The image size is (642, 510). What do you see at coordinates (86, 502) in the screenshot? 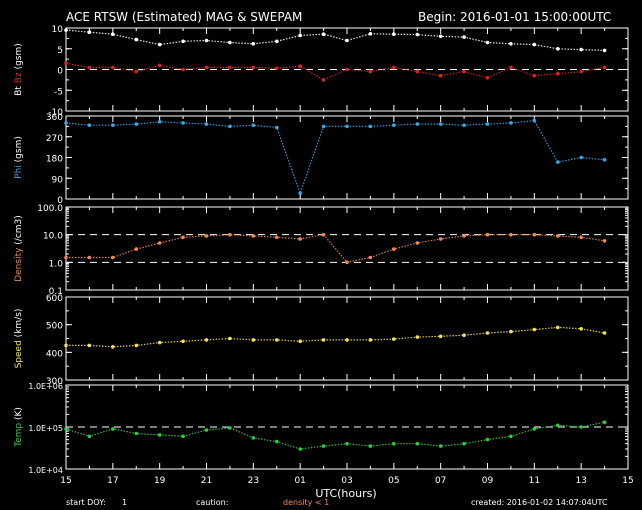
I see `start-doy-label: start DOY:` at bounding box center [86, 502].